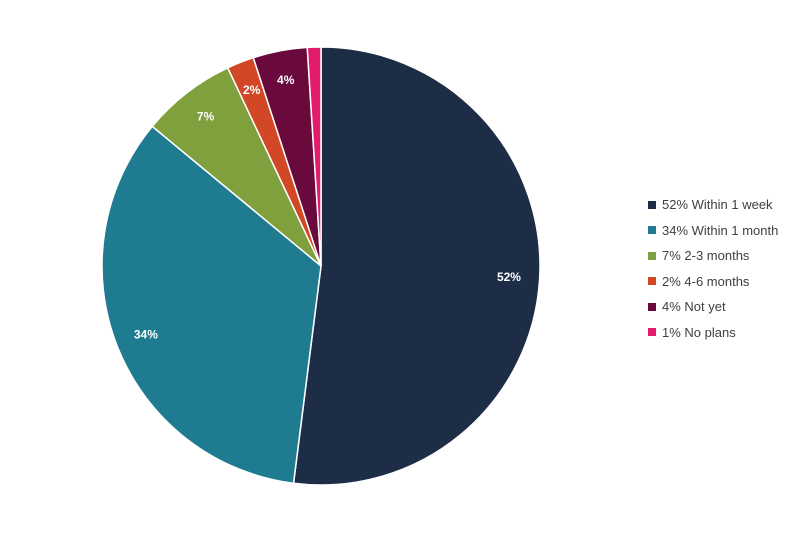 This screenshot has width=800, height=534. What do you see at coordinates (286, 80) in the screenshot?
I see `data-label-not-yet: 4%` at bounding box center [286, 80].